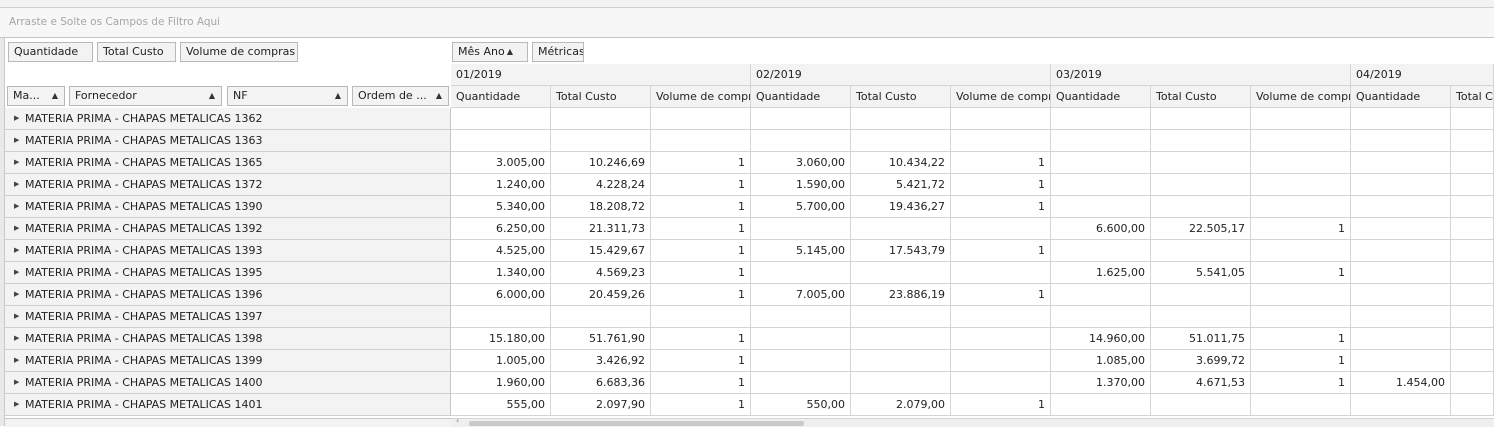 The image size is (1494, 427). What do you see at coordinates (501, 361) in the screenshot?
I see `data-cell: 1.005,00` at bounding box center [501, 361].